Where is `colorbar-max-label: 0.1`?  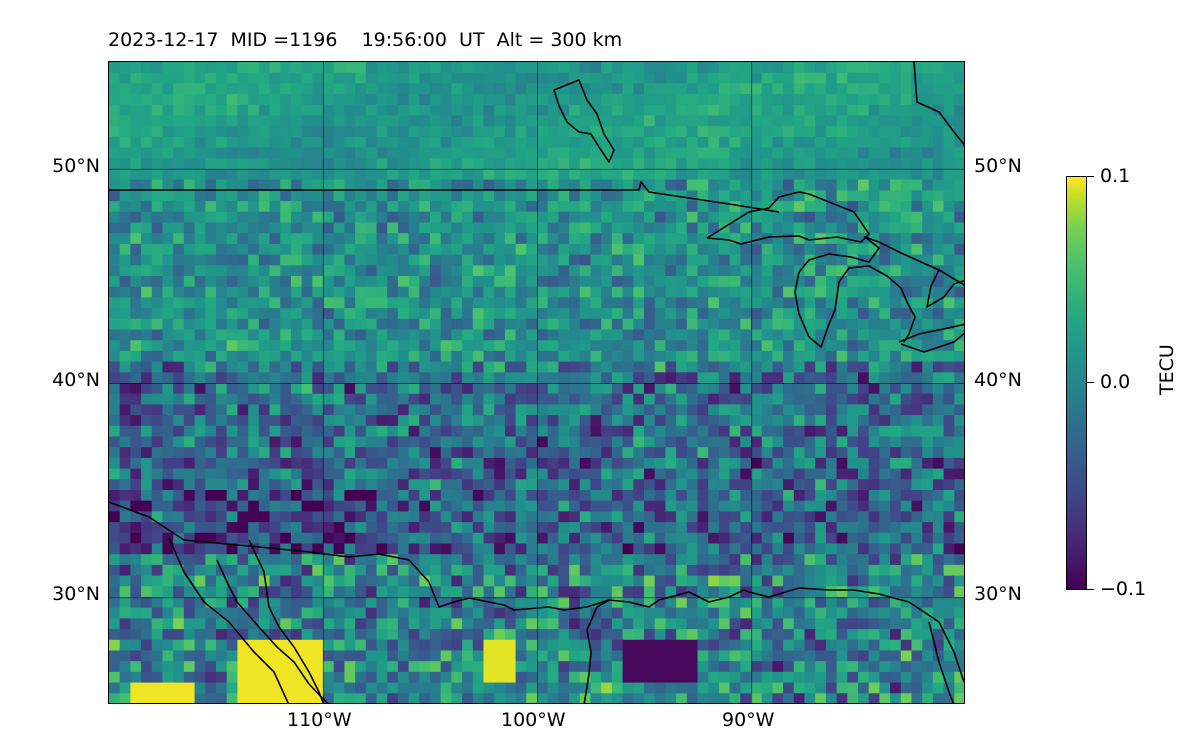 colorbar-max-label: 0.1 is located at coordinates (1115, 176).